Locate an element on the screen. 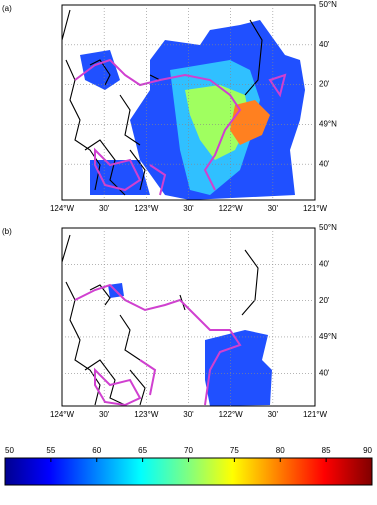  colorbar is located at coordinates (188, 471).